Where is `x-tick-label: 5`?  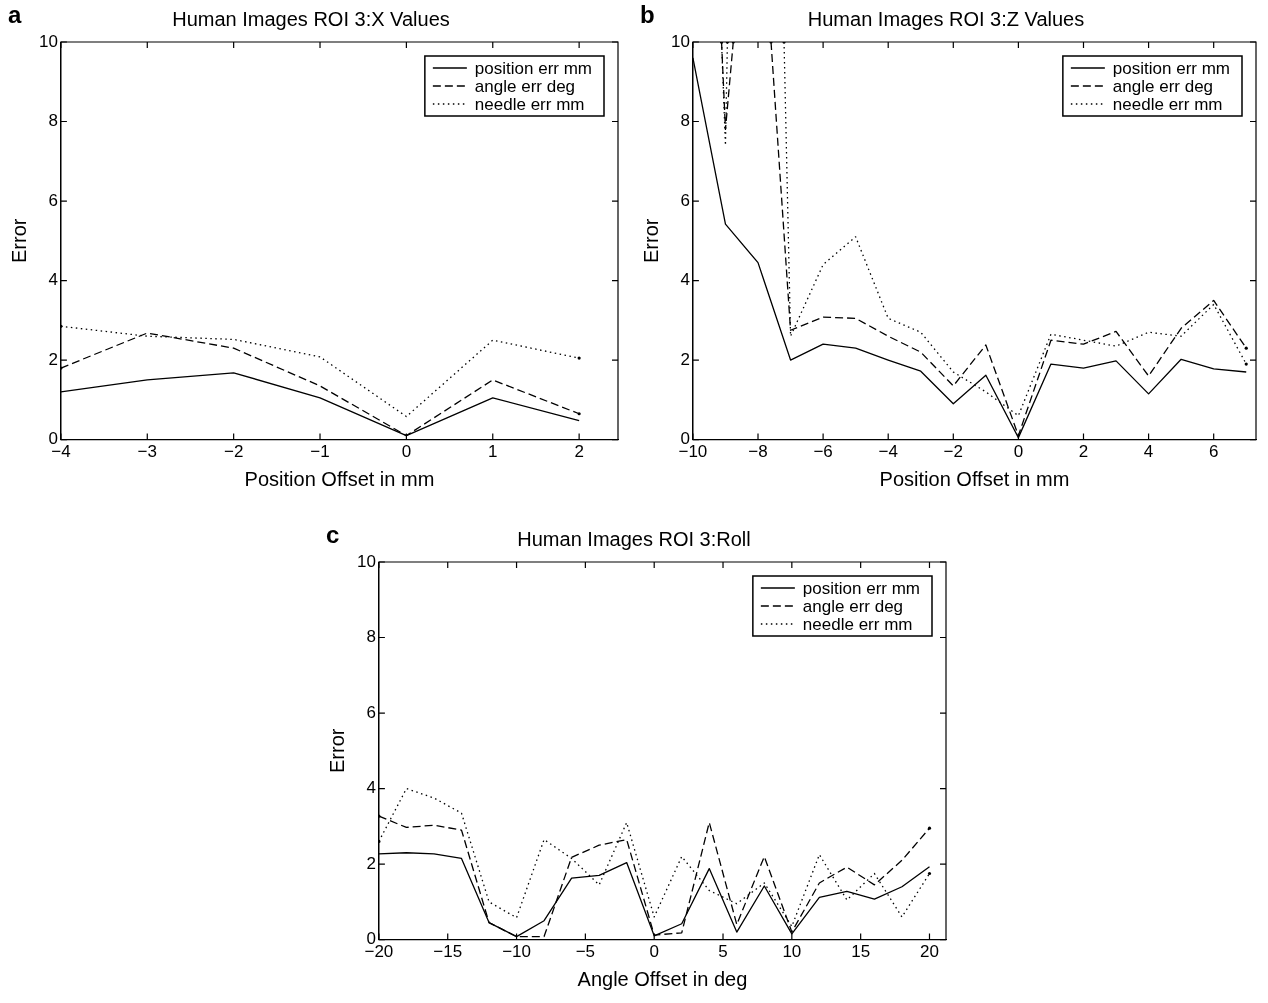
x-tick-label: 5 is located at coordinates (723, 952).